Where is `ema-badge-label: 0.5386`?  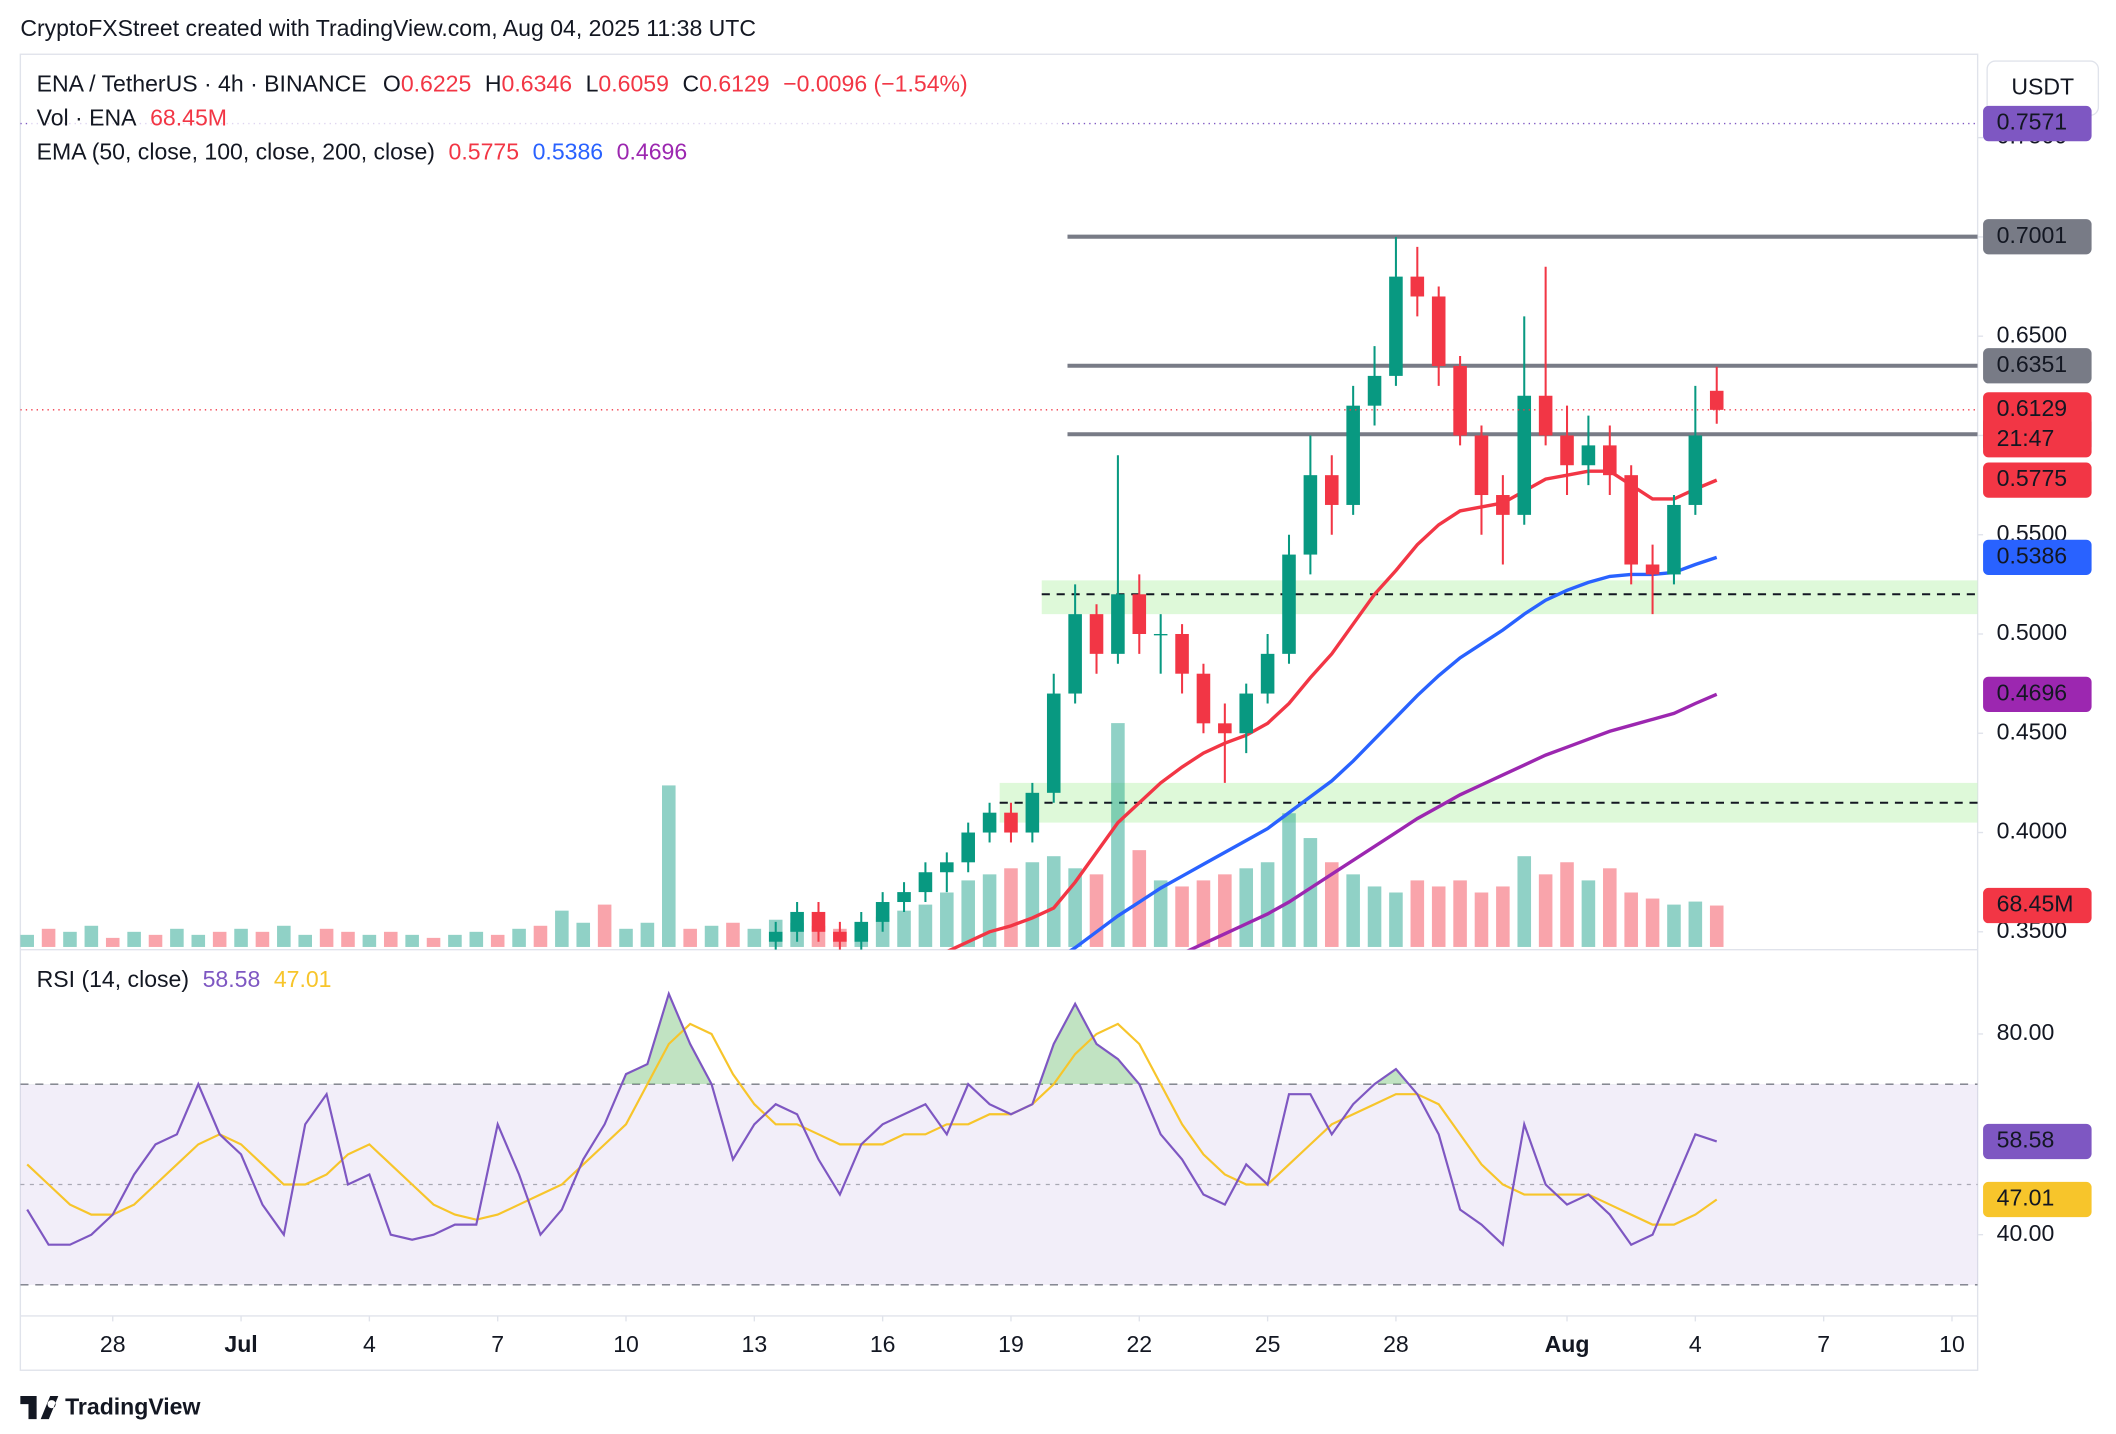
ema-badge-label: 0.5386 is located at coordinates (2032, 555).